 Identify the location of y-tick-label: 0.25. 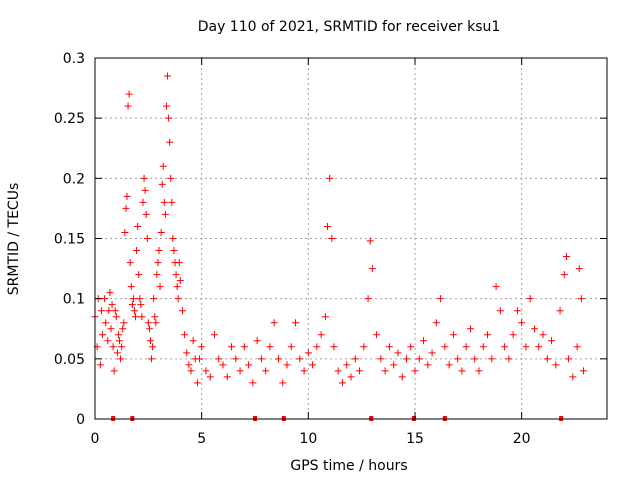
(69, 119).